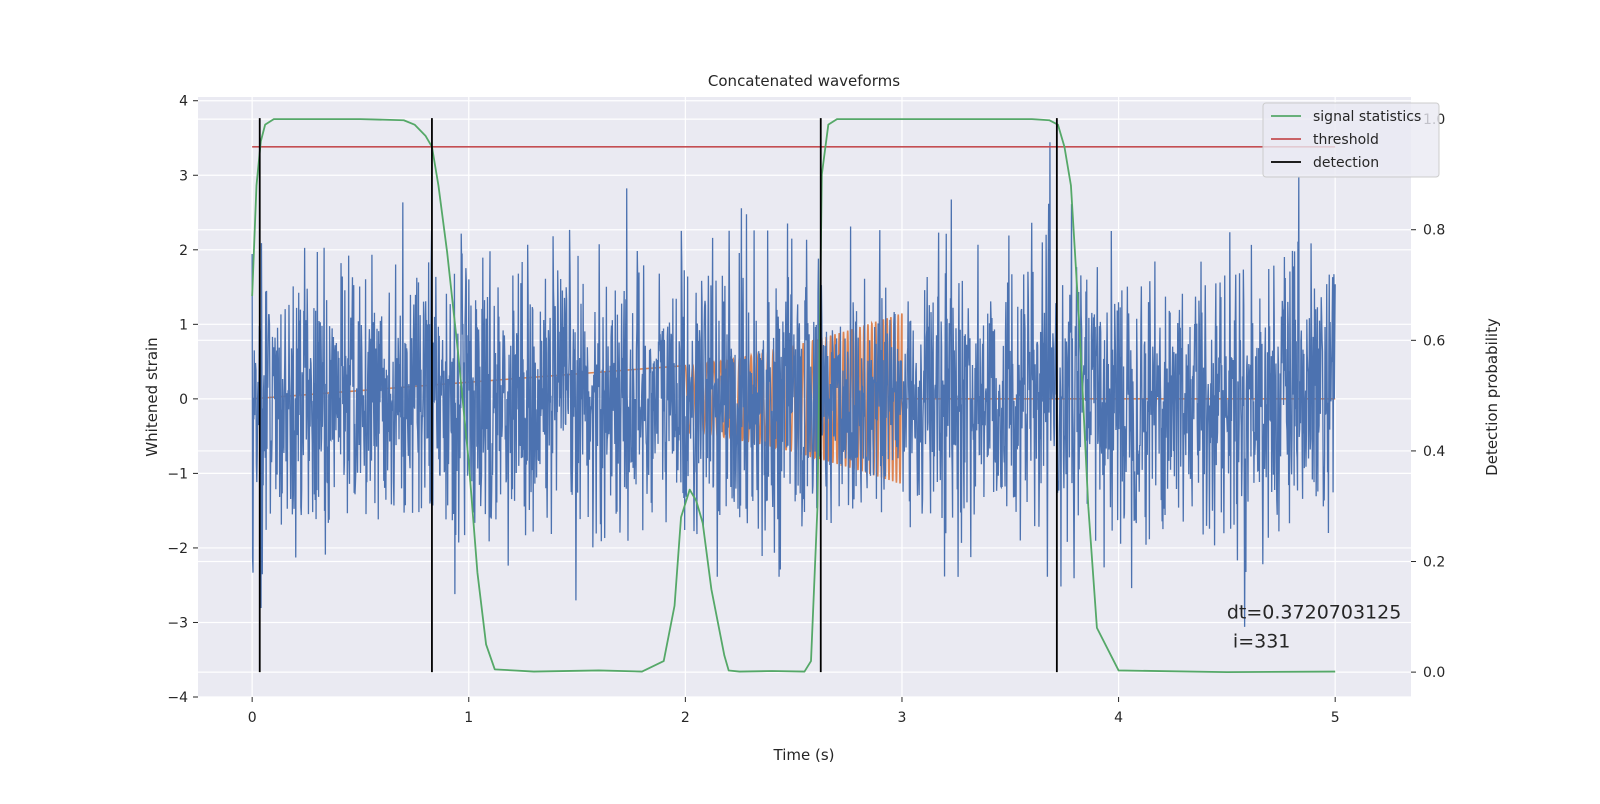 The image size is (1600, 804). What do you see at coordinates (252, 718) in the screenshot?
I see `x-tick-label-0: 0` at bounding box center [252, 718].